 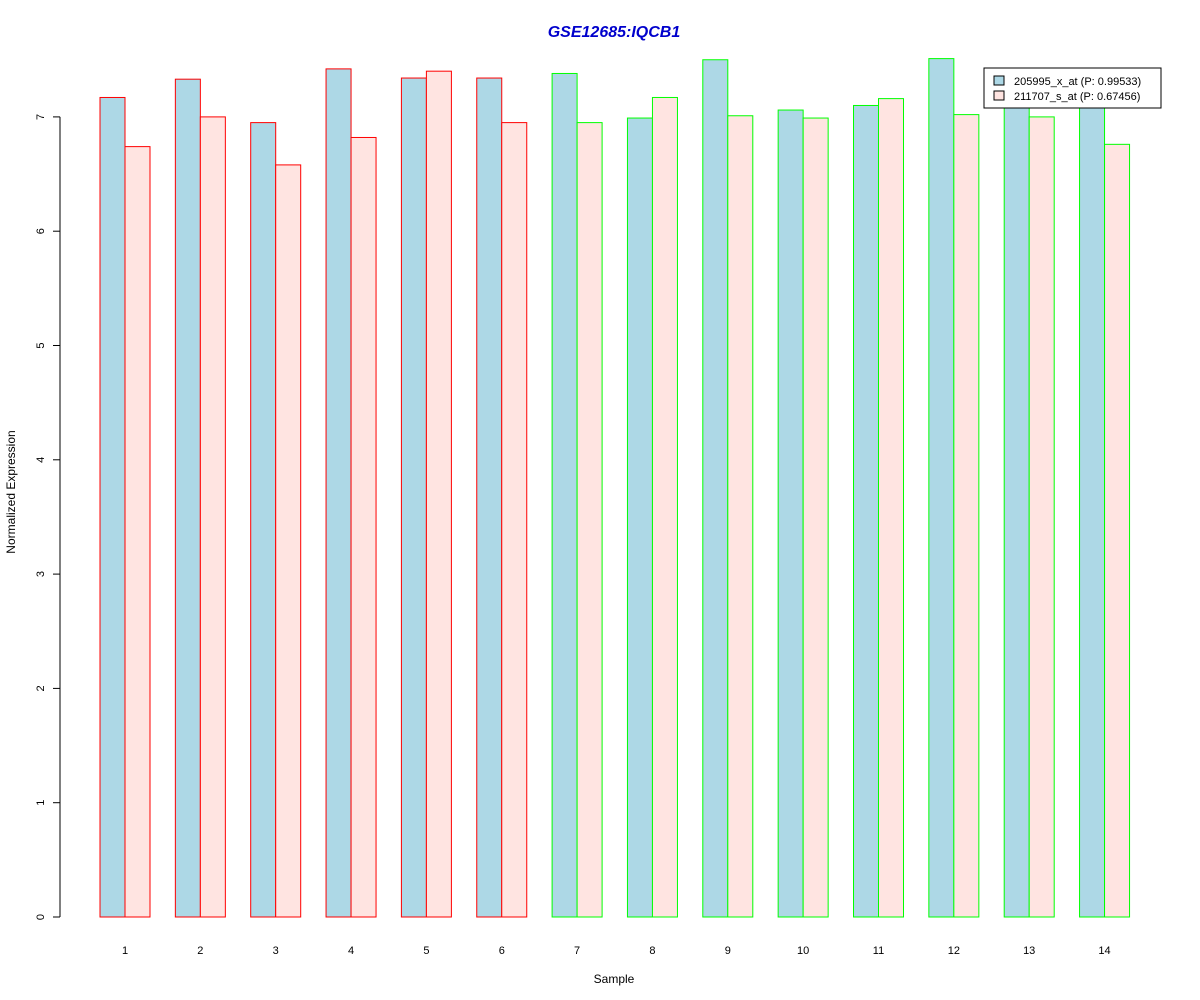 What do you see at coordinates (728, 951) in the screenshot?
I see `x-tick-label: 9` at bounding box center [728, 951].